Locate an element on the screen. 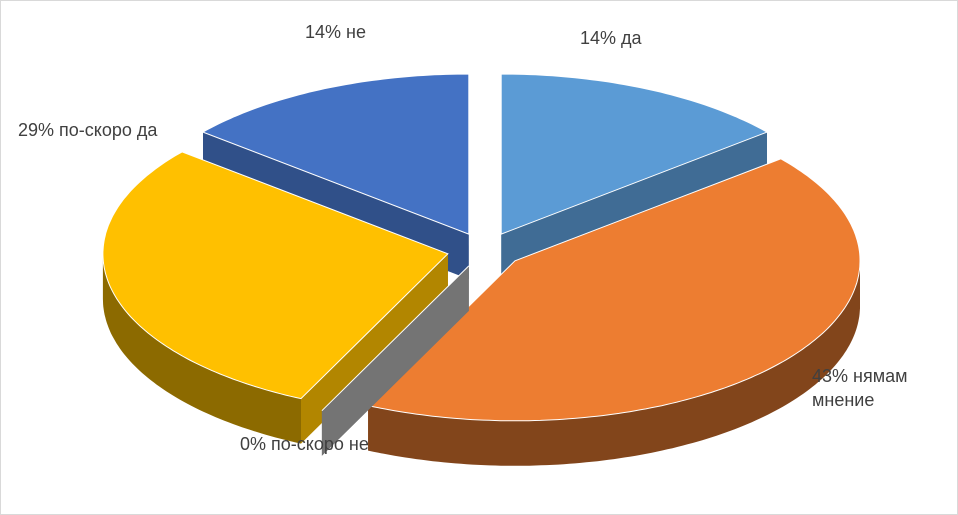  category-label: по-скоро да is located at coordinates (108, 130).